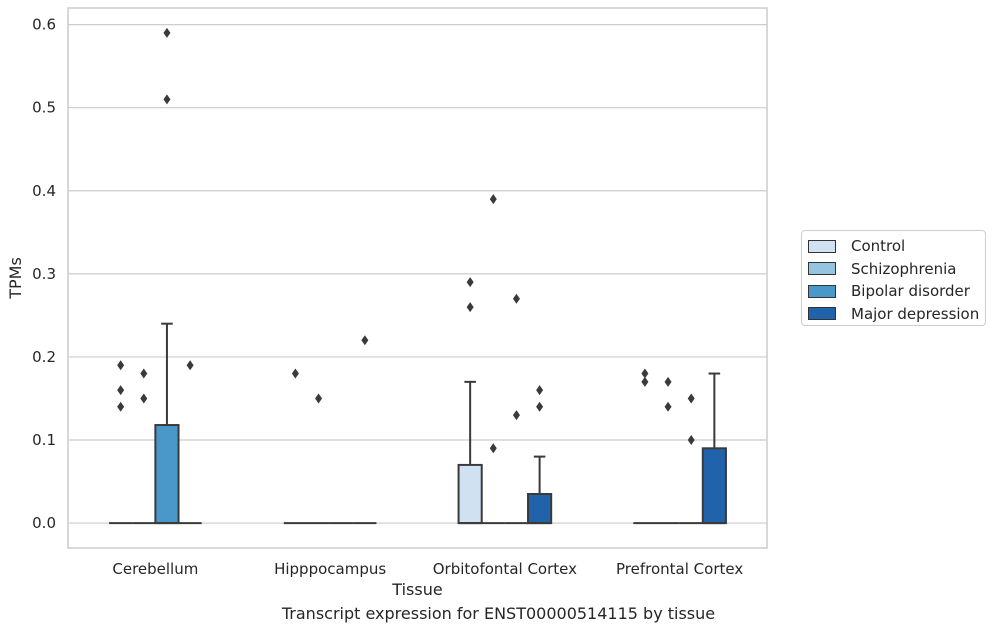 This screenshot has height=634, width=997. I want to click on legend-label: Schizophrenia, so click(904, 268).